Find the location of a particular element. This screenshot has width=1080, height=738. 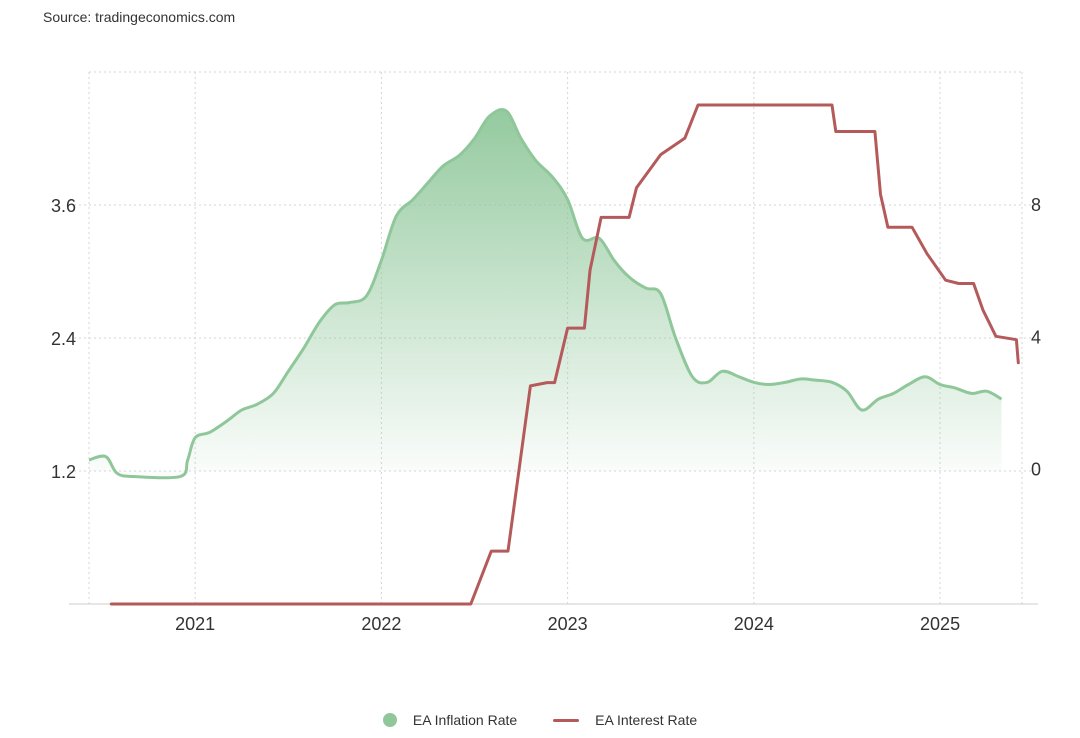

legend-item-interest: EA Interest Rate is located at coordinates (625, 720).